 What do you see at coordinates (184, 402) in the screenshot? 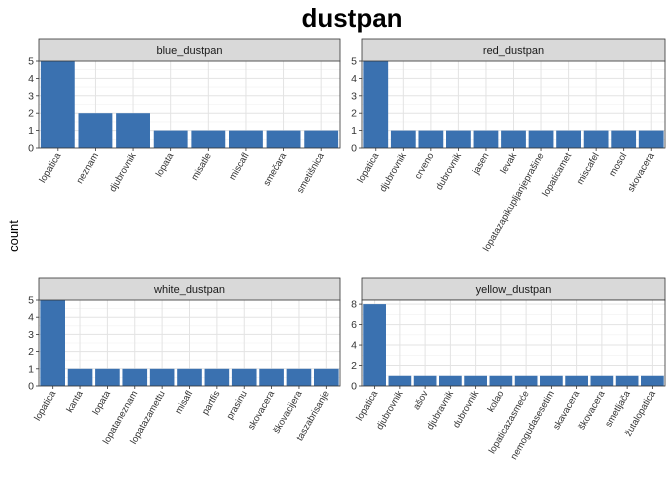
I see `x-tick-label: misafl` at bounding box center [184, 402].